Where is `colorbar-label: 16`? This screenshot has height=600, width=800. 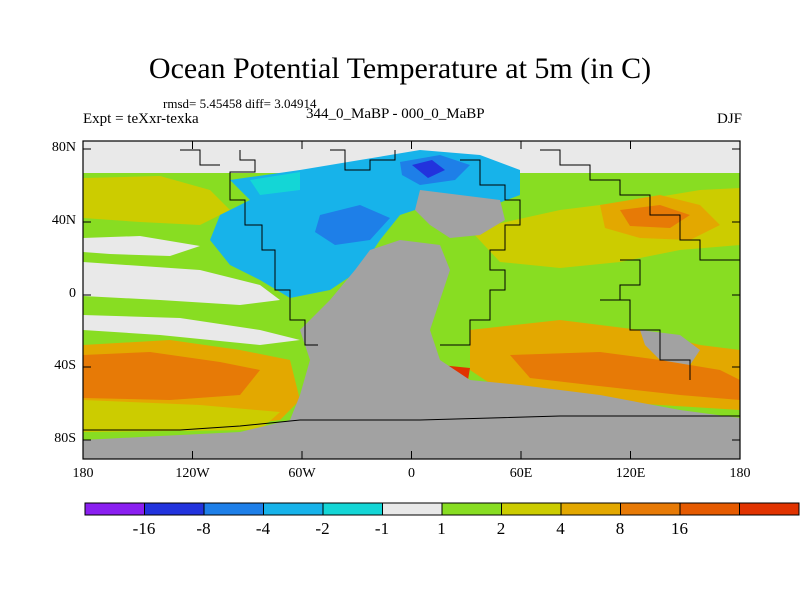 colorbar-label: 16 is located at coordinates (679, 528).